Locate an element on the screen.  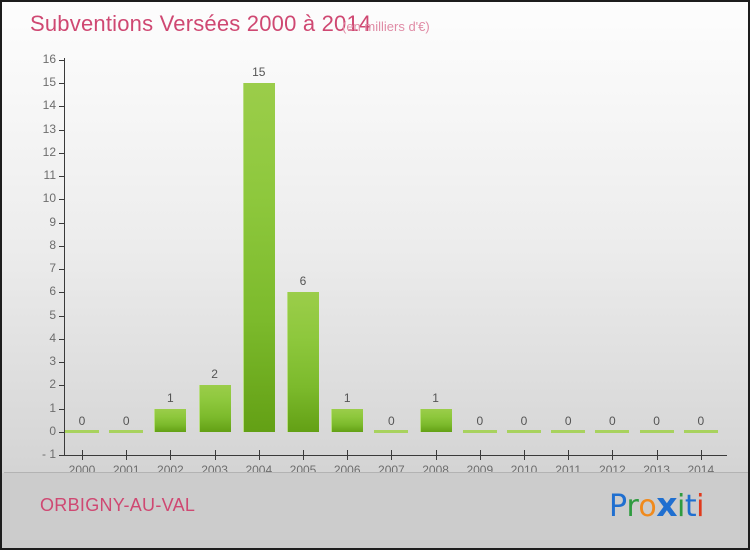
y-axis-label: 1 is located at coordinates (52, 407).